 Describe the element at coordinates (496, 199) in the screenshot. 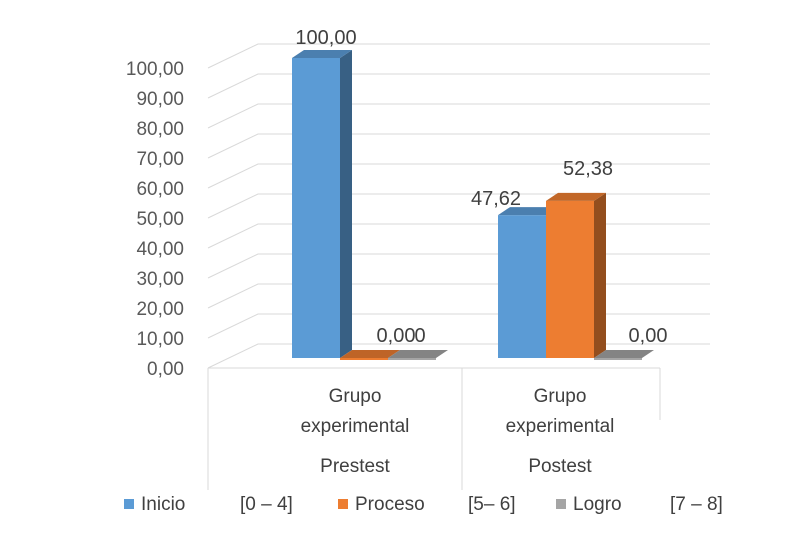

I see `data-label-inicio: 47,62` at that location.